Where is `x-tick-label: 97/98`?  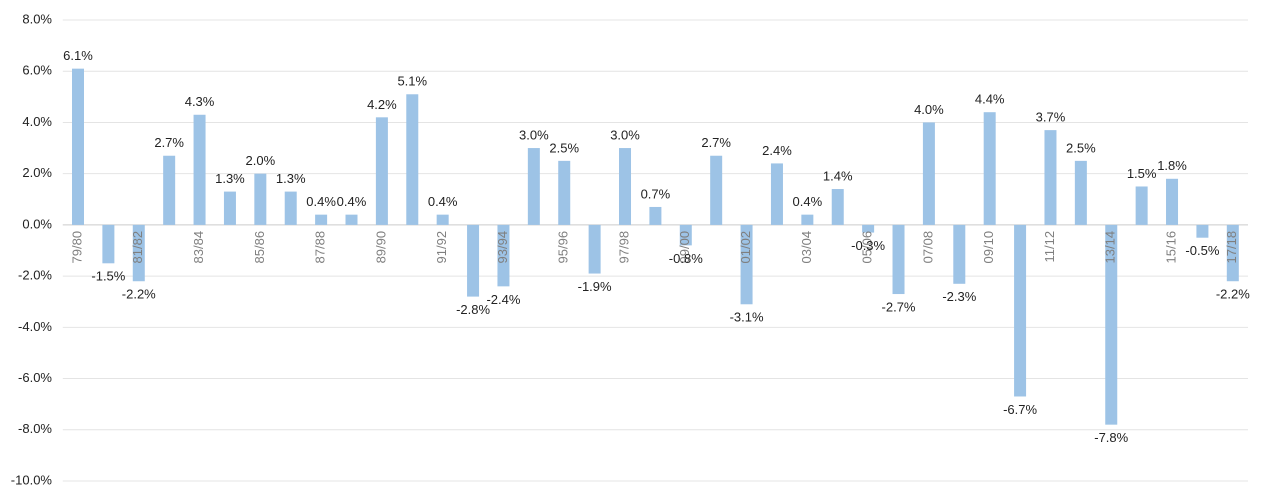
x-tick-label: 97/98 is located at coordinates (623, 247).